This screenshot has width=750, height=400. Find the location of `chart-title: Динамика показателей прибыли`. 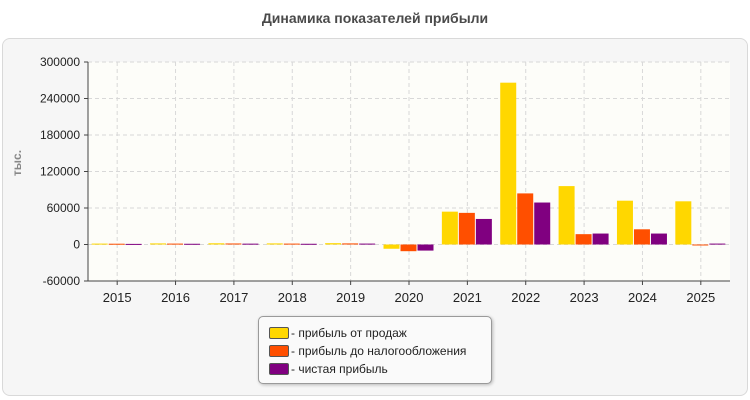

chart-title: Динамика показателей прибыли is located at coordinates (375, 18).